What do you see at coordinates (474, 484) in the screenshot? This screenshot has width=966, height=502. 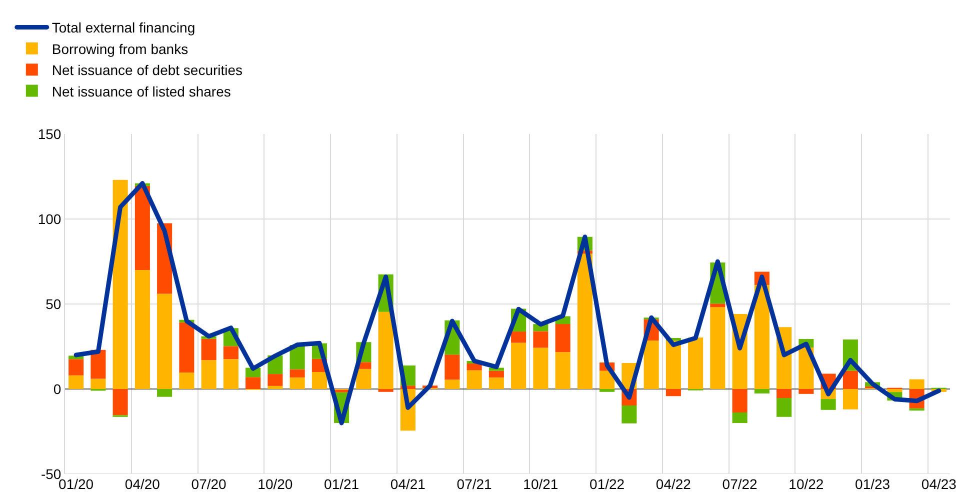 I see `x-tick-label: 07/21` at bounding box center [474, 484].